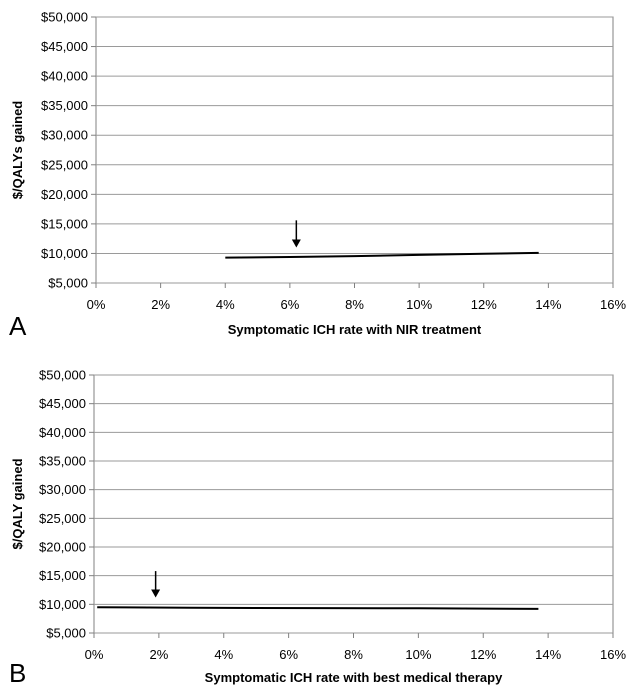  Describe the element at coordinates (62, 518) in the screenshot. I see `panel-b-y-tick-label: $25,000` at that location.